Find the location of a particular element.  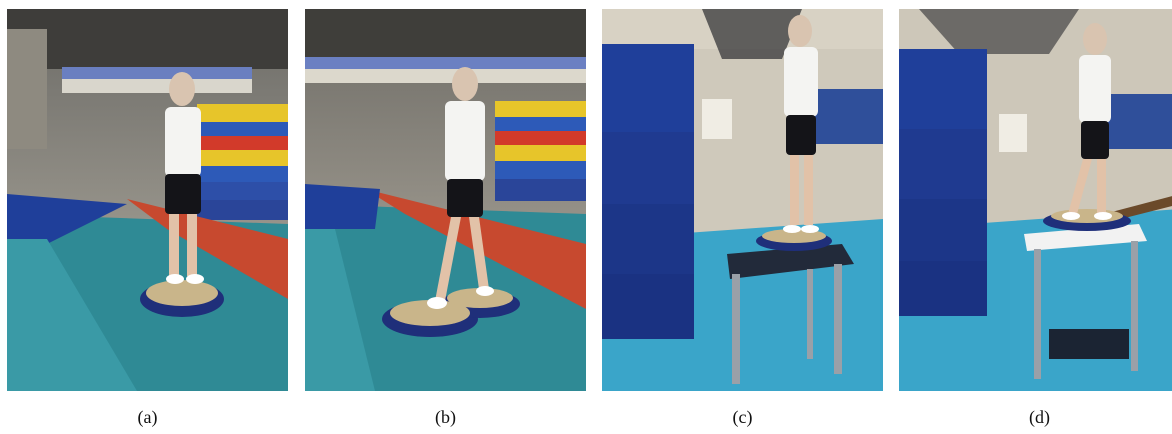

caption-a: (a) is located at coordinates (147, 417).